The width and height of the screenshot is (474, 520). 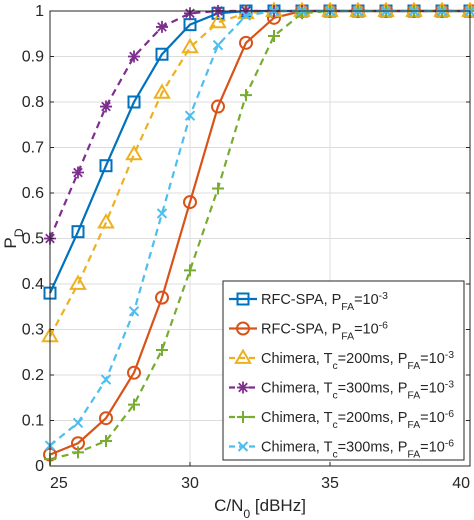 I want to click on x-axis-label: C/N0 [dBHz], so click(x=260, y=508).